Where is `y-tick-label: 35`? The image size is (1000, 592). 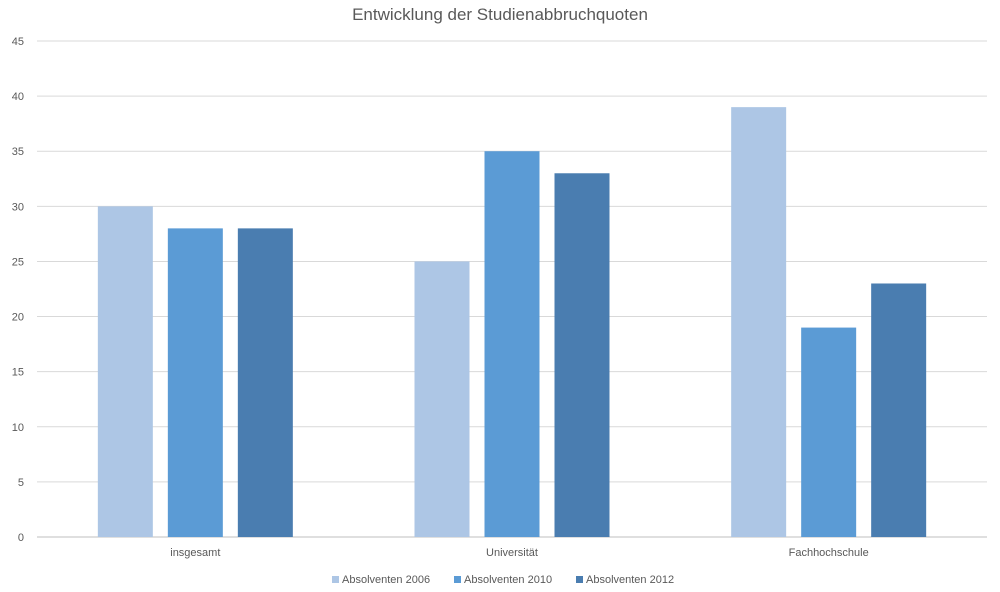 y-tick-label: 35 is located at coordinates (18, 152).